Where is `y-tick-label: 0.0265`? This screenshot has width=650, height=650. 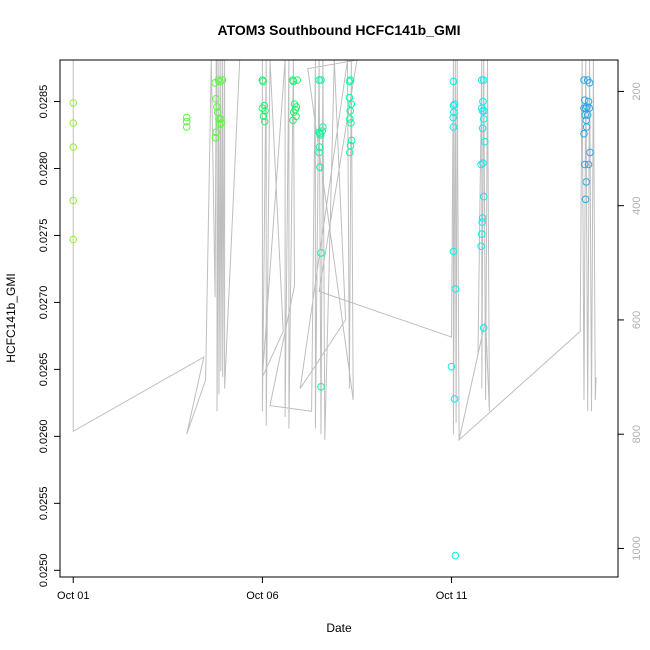 y-tick-label: 0.0265 is located at coordinates (44, 370).